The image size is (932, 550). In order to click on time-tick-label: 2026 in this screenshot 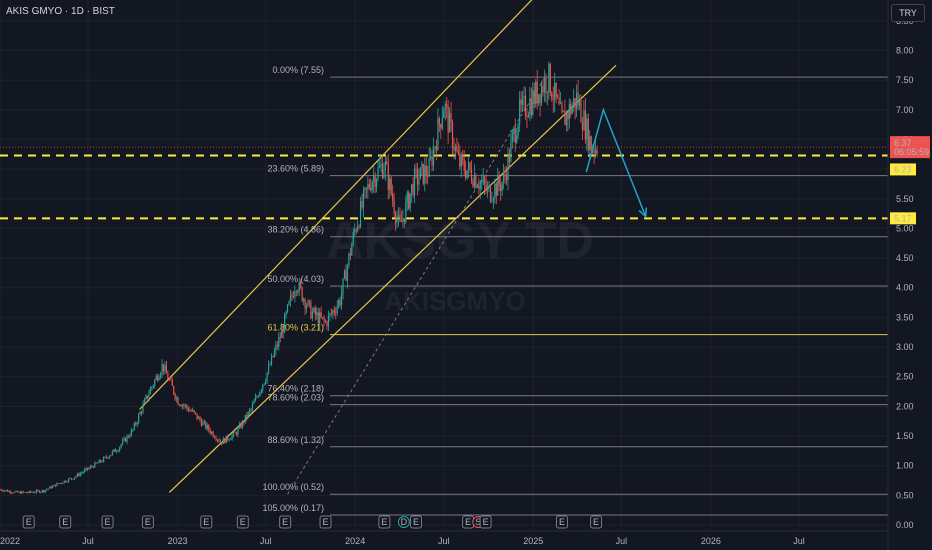, I will do `click(711, 541)`.